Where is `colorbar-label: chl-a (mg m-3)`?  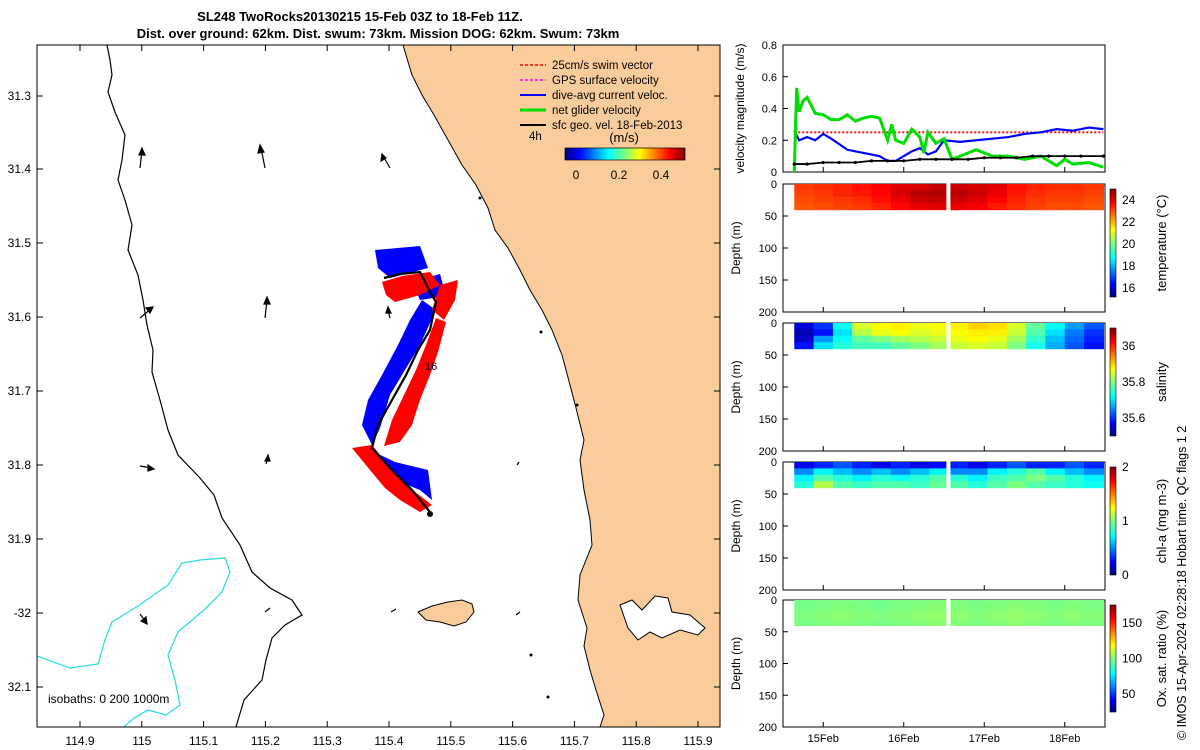
colorbar-label: chl-a (mg m-3) is located at coordinates (1161, 521).